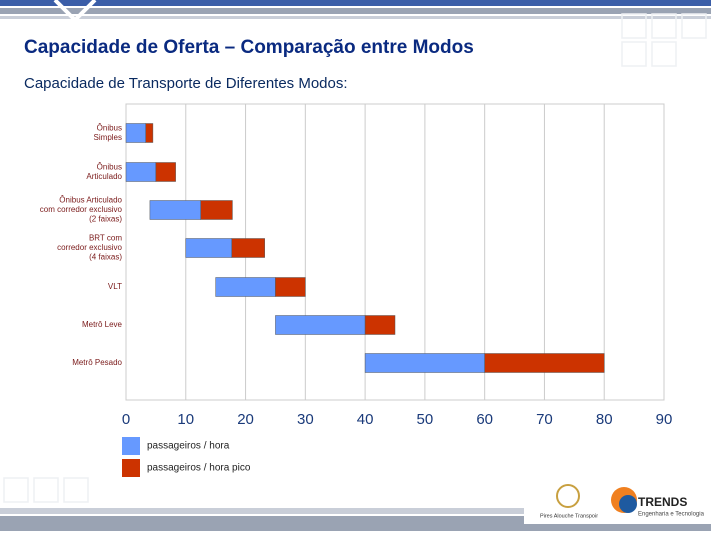  I want to click on logo-text: Pires Alouche Transpoir, so click(569, 516).